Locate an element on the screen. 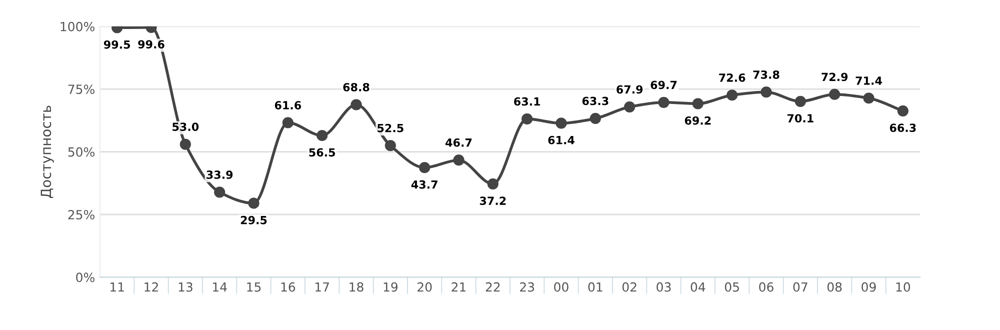  data-label: 61.6 is located at coordinates (288, 105).